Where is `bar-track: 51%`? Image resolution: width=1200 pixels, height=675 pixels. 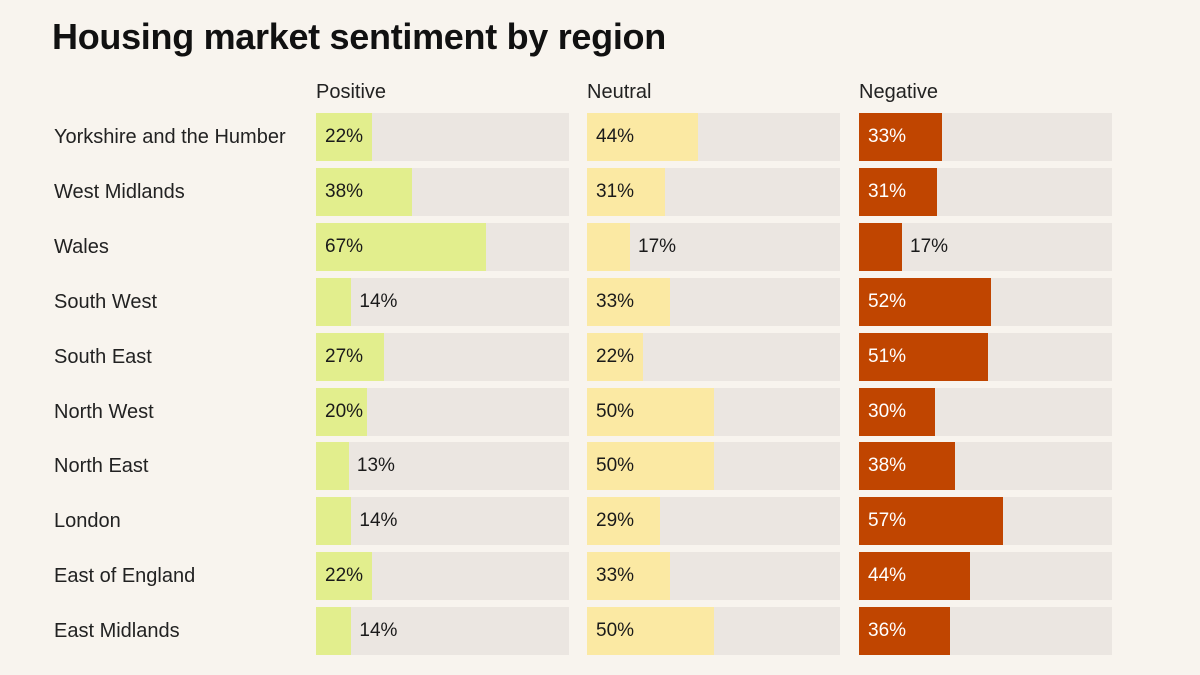
bar-track: 51% is located at coordinates (985, 356).